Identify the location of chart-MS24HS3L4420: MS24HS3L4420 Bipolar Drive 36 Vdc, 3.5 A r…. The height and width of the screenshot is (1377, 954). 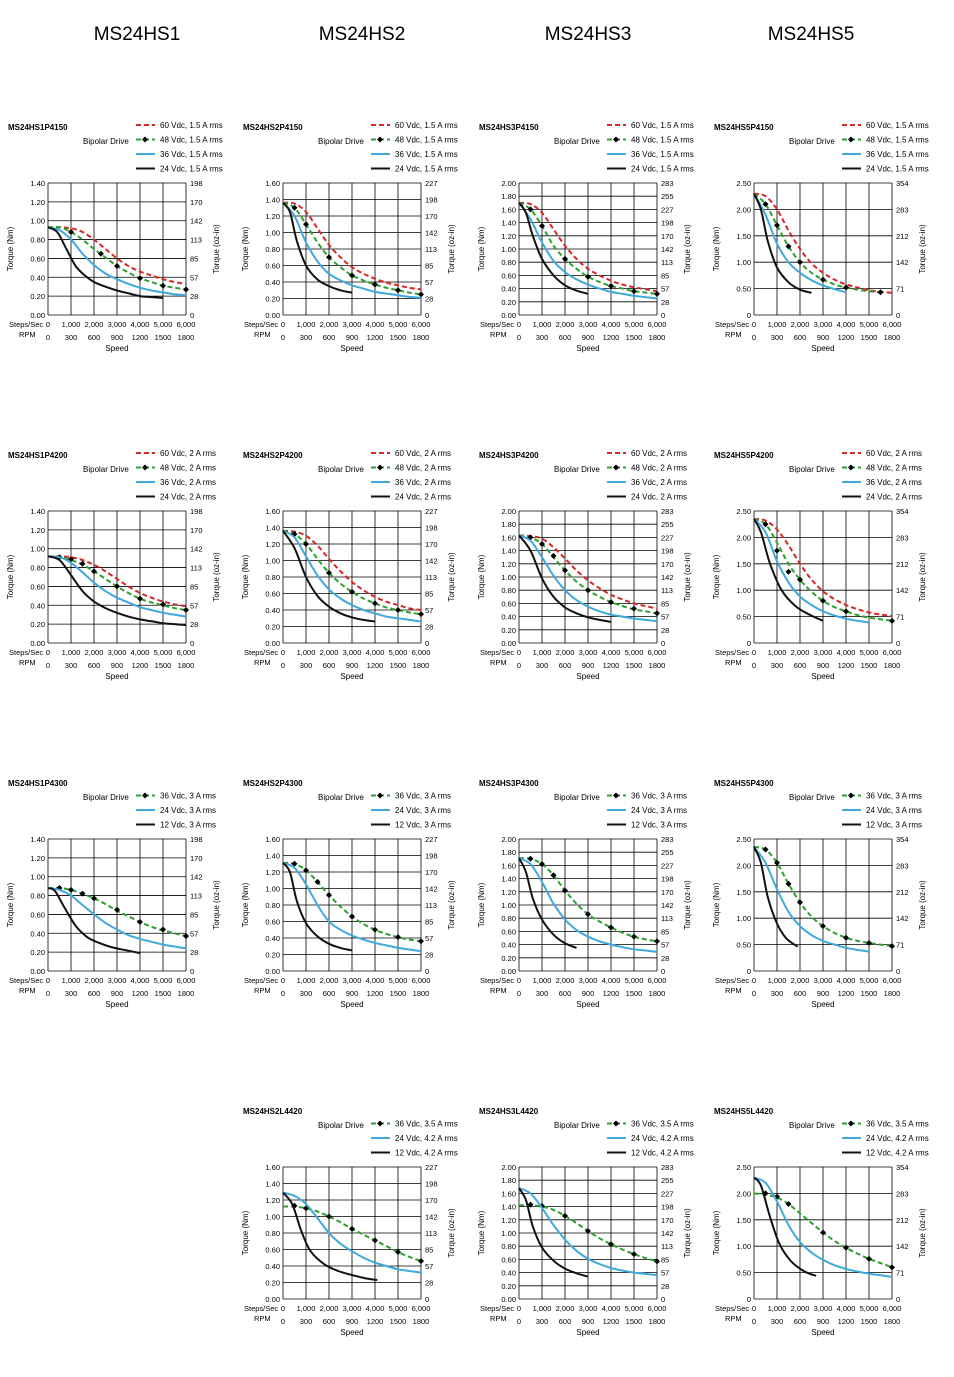
(585, 1222).